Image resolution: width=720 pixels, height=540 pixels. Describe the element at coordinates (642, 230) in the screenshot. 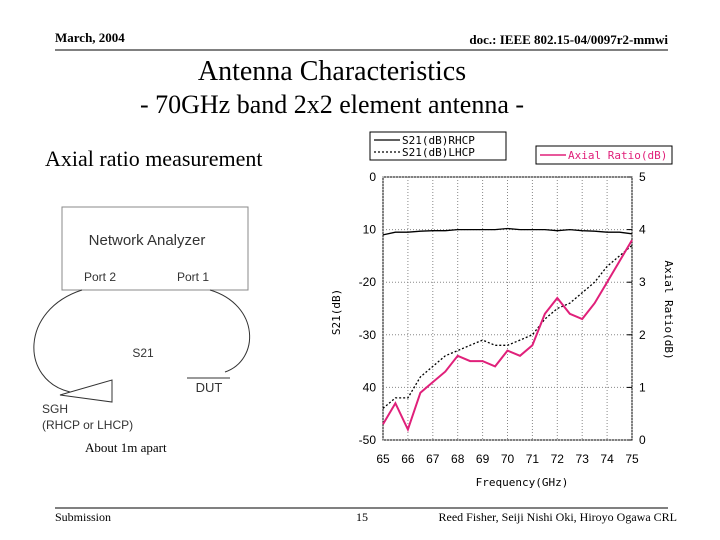

I see `y2-tick-label: 4` at that location.